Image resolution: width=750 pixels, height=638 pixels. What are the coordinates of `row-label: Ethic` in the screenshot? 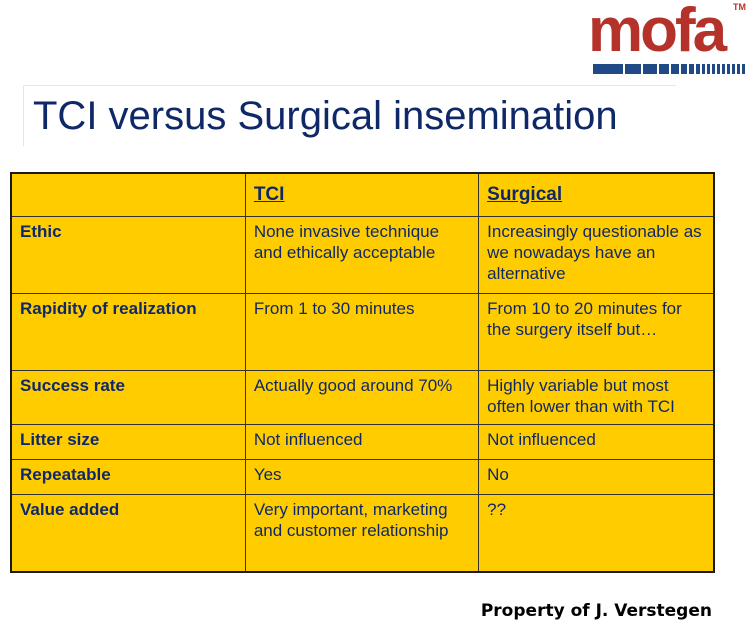 It's located at (128, 255).